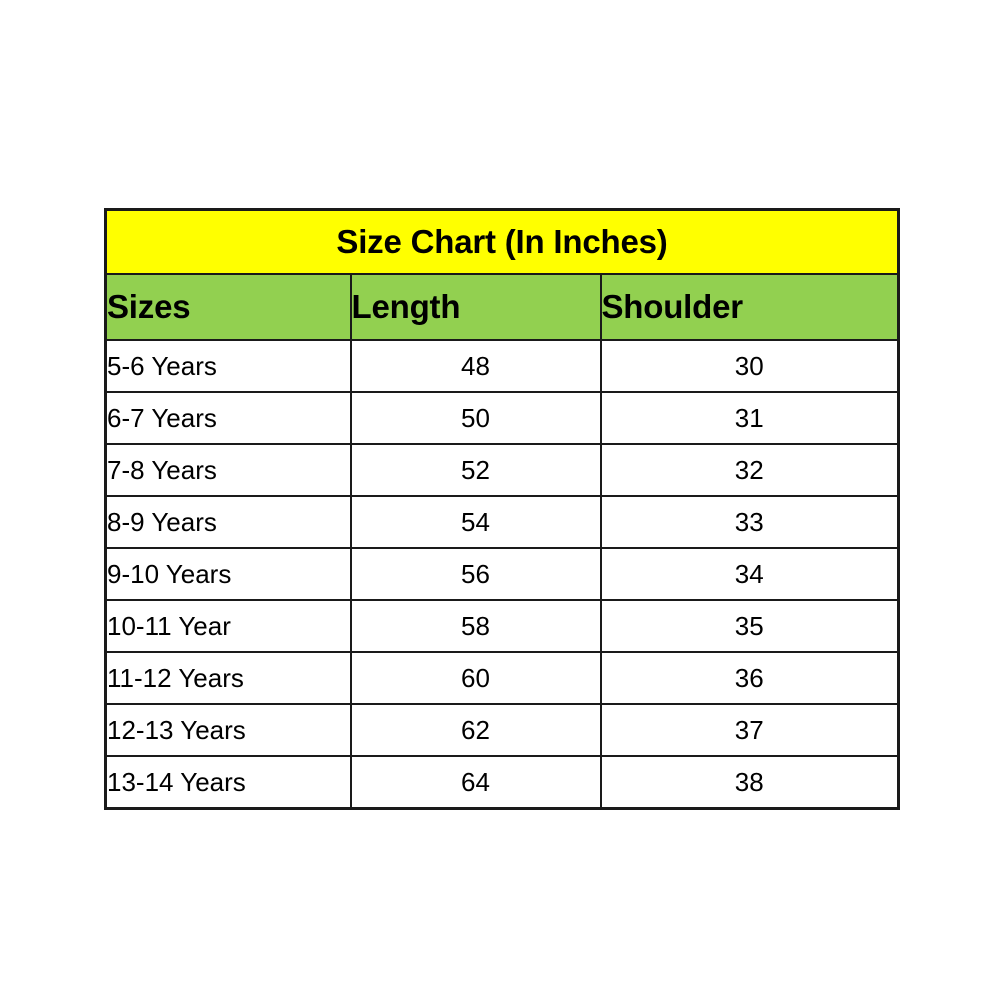  Describe the element at coordinates (749, 522) in the screenshot. I see `cell-shoulder: 33` at that location.